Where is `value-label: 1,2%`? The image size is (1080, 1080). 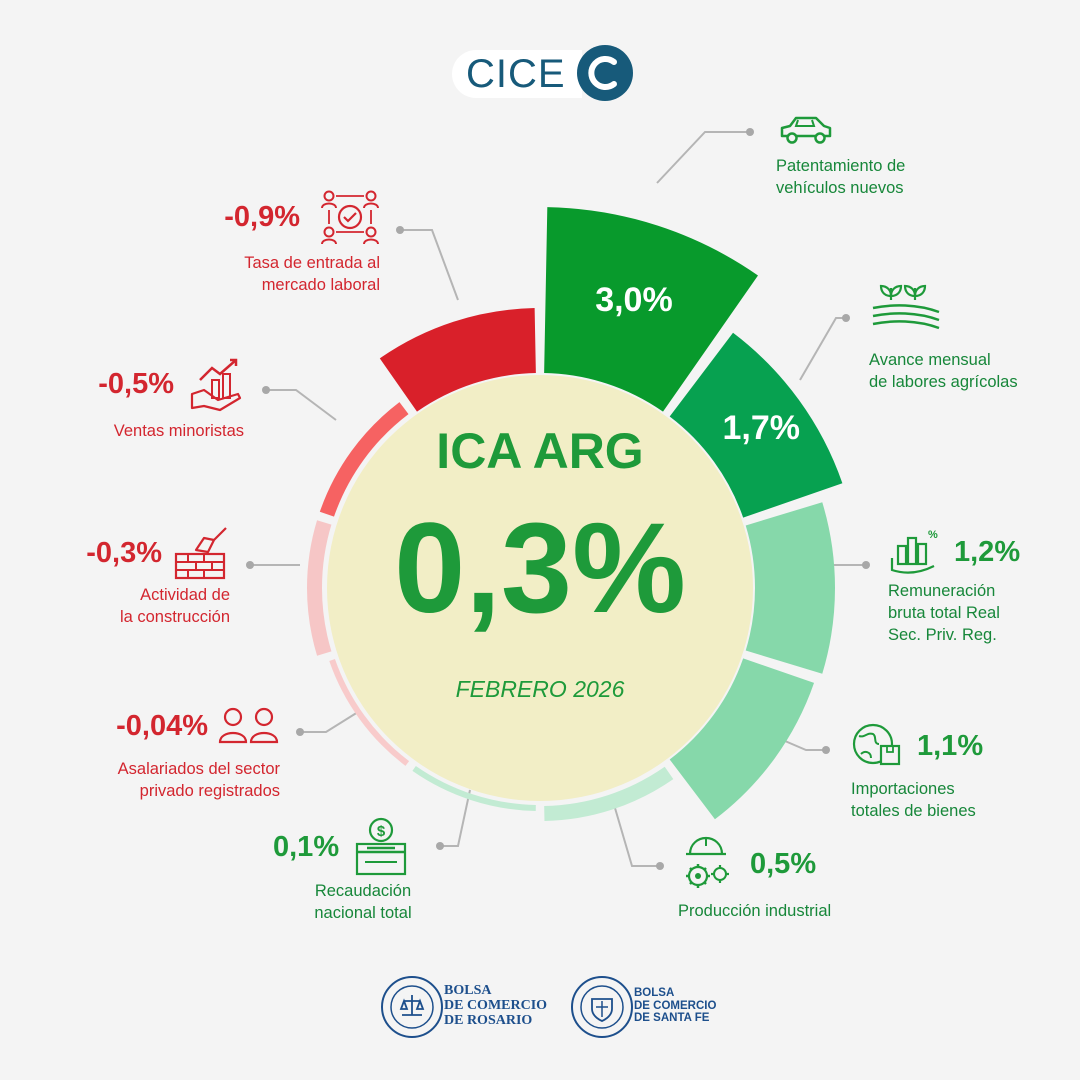
value-label: 1,2% is located at coordinates (987, 551).